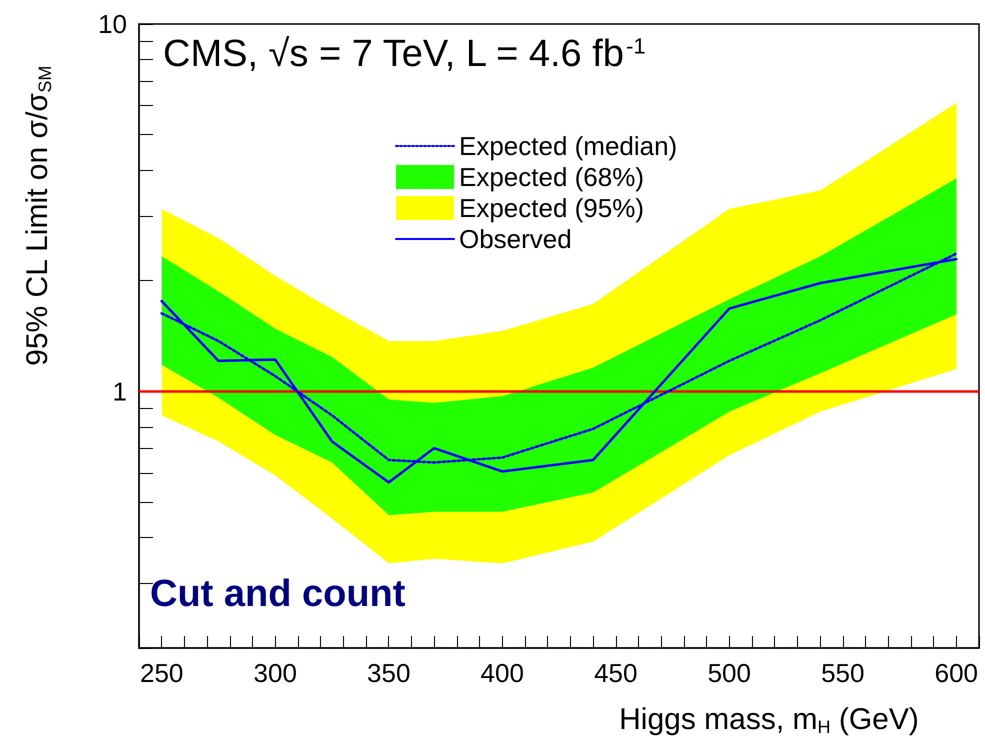  Describe the element at coordinates (842, 673) in the screenshot. I see `x-tick-label: 550` at that location.